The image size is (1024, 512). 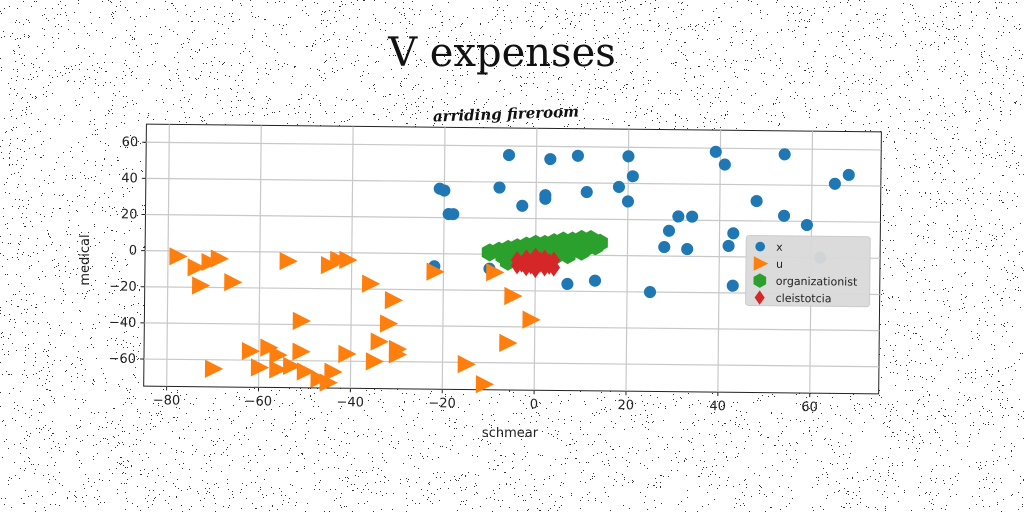 What do you see at coordinates (122, 359) in the screenshot?
I see `y-tick-label: −60` at bounding box center [122, 359].